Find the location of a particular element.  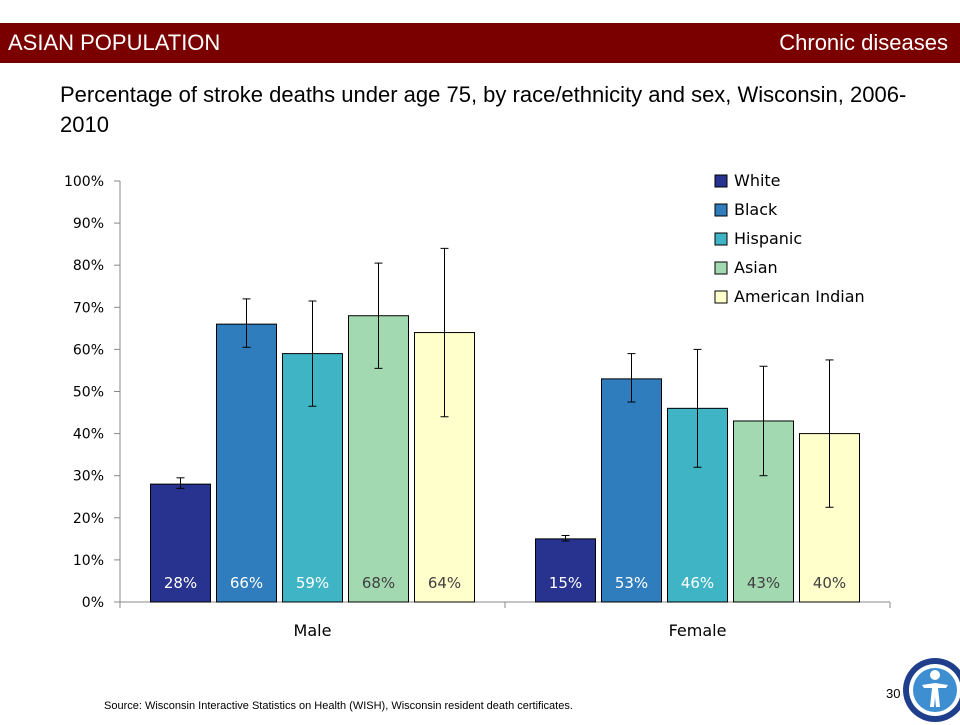

legend-entry: White is located at coordinates (757, 180).